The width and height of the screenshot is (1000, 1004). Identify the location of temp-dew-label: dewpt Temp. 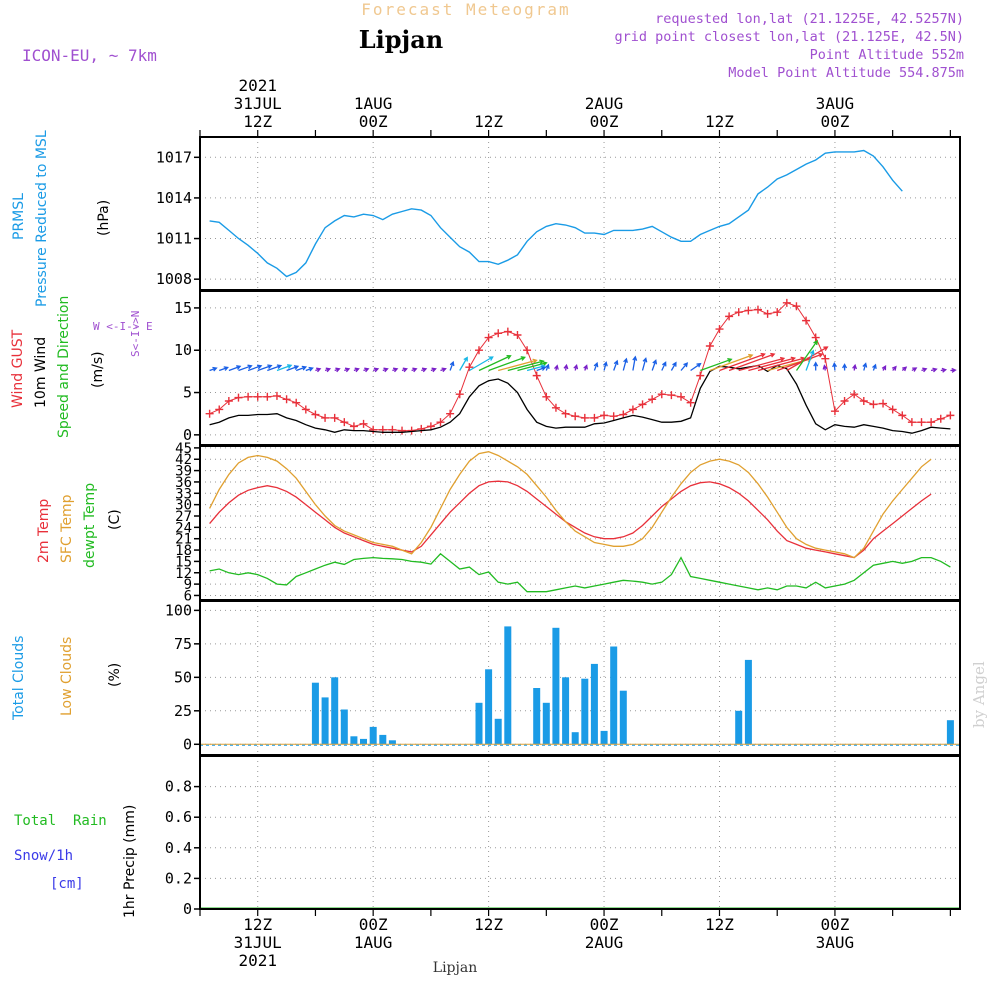
(90, 525).